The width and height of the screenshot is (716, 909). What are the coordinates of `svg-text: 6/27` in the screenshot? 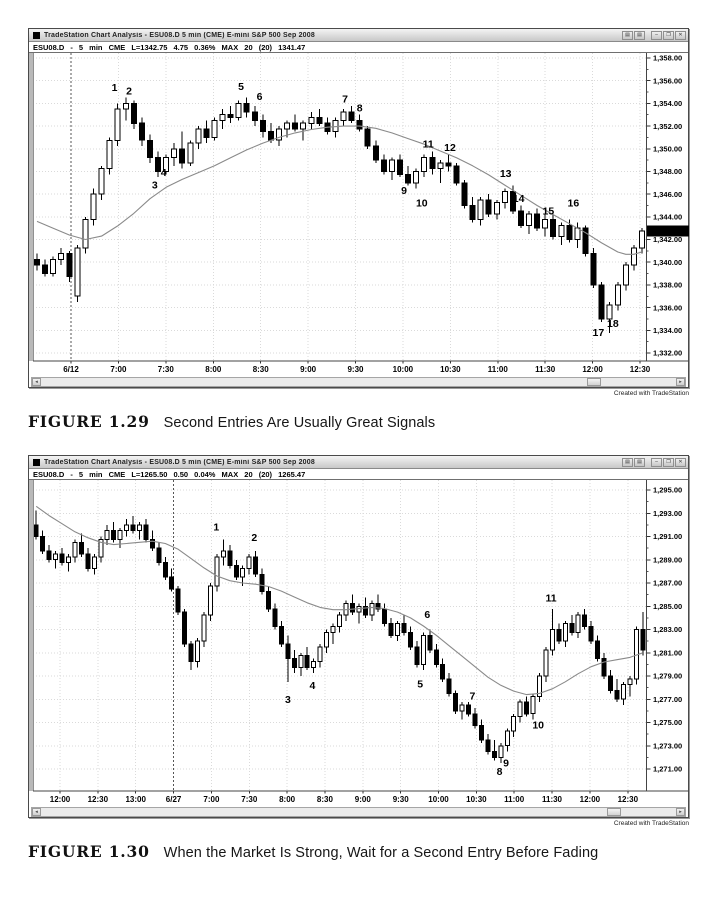 It's located at (174, 799).